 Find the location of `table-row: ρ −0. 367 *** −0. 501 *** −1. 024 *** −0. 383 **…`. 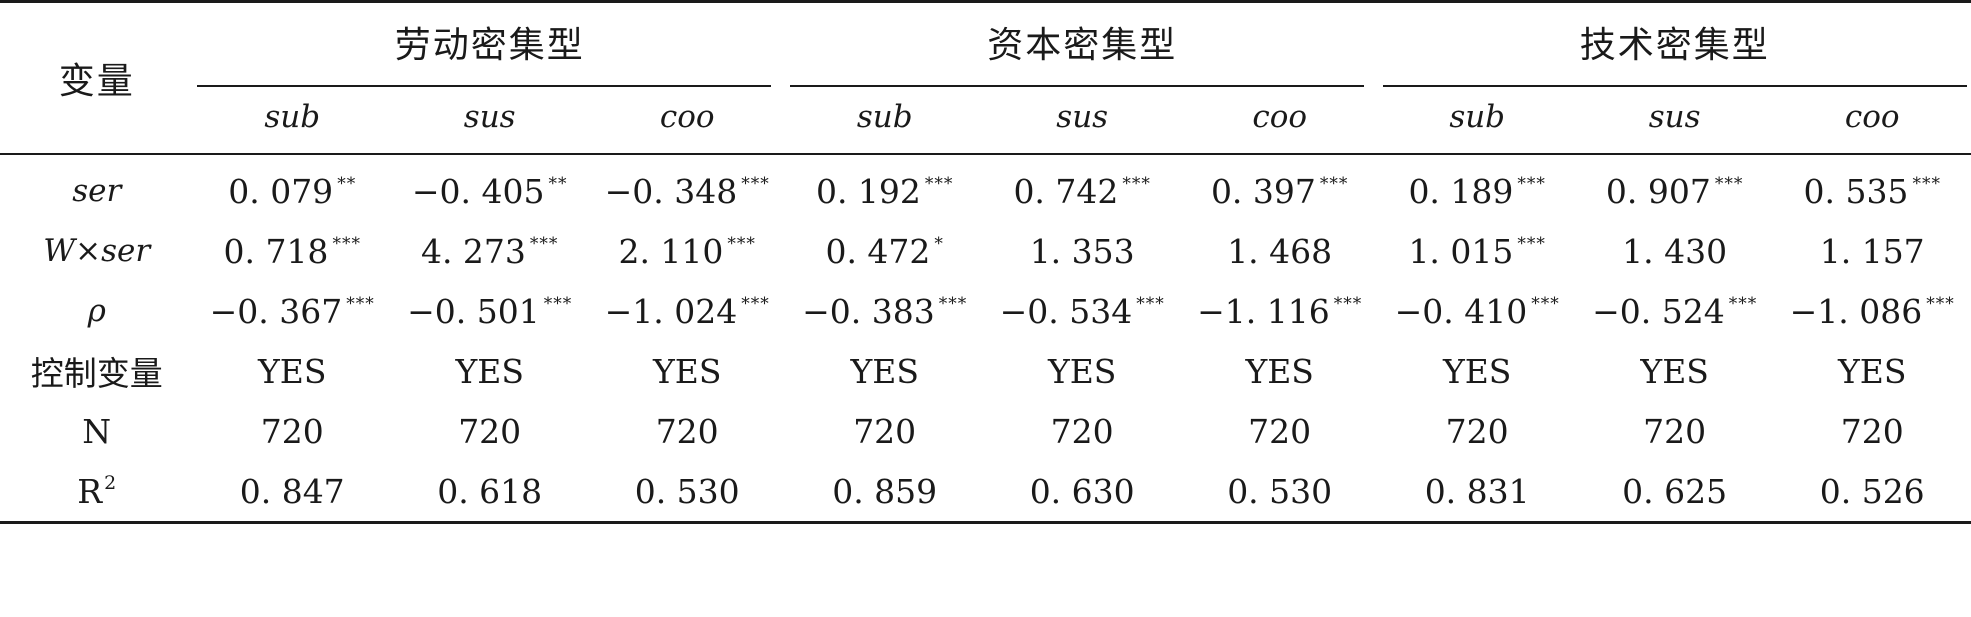

table-row: ρ −0. 367 *** −0. 501 *** −1. 024 *** −0. 383 **… is located at coordinates (985, 311).